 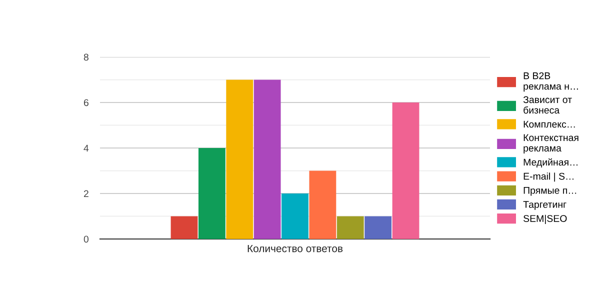 What do you see at coordinates (86, 57) in the screenshot?
I see `y-tick-label: 8` at bounding box center [86, 57].